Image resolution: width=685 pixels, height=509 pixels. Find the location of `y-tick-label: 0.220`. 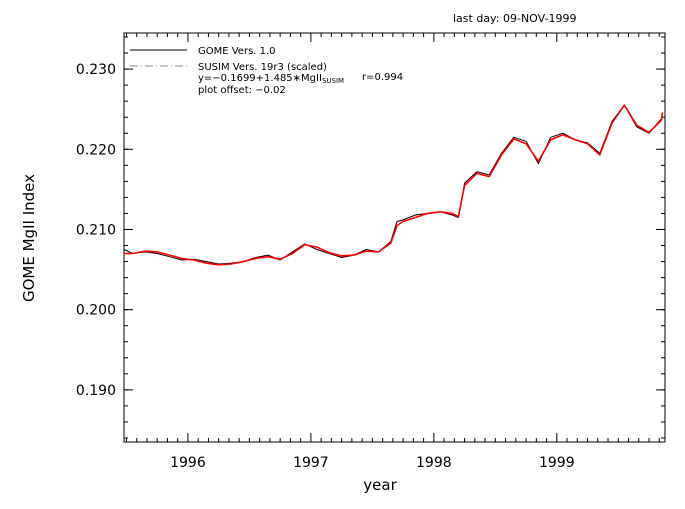

y-tick-label: 0.220 is located at coordinates (96, 150).